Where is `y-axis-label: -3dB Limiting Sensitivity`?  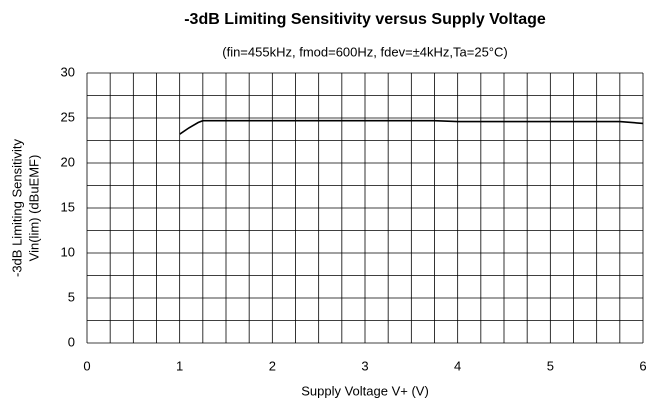 y-axis-label: -3dB Limiting Sensitivity is located at coordinates (16, 208).